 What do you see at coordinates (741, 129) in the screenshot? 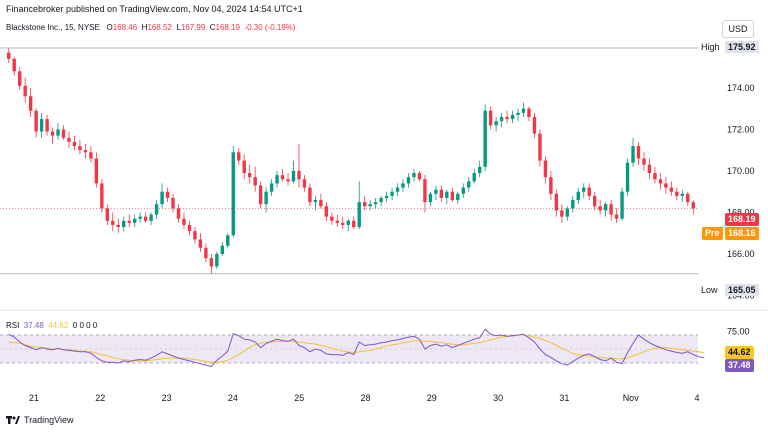
I see `price-tick-label: 172.00` at bounding box center [741, 129].